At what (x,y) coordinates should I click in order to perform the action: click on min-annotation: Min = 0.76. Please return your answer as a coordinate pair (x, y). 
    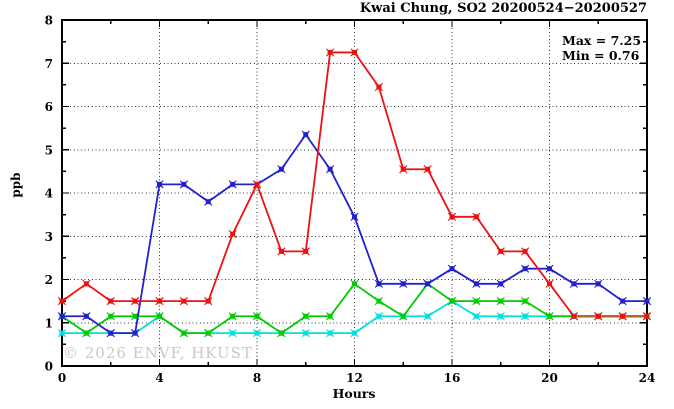
    Looking at the image, I should click on (601, 55).